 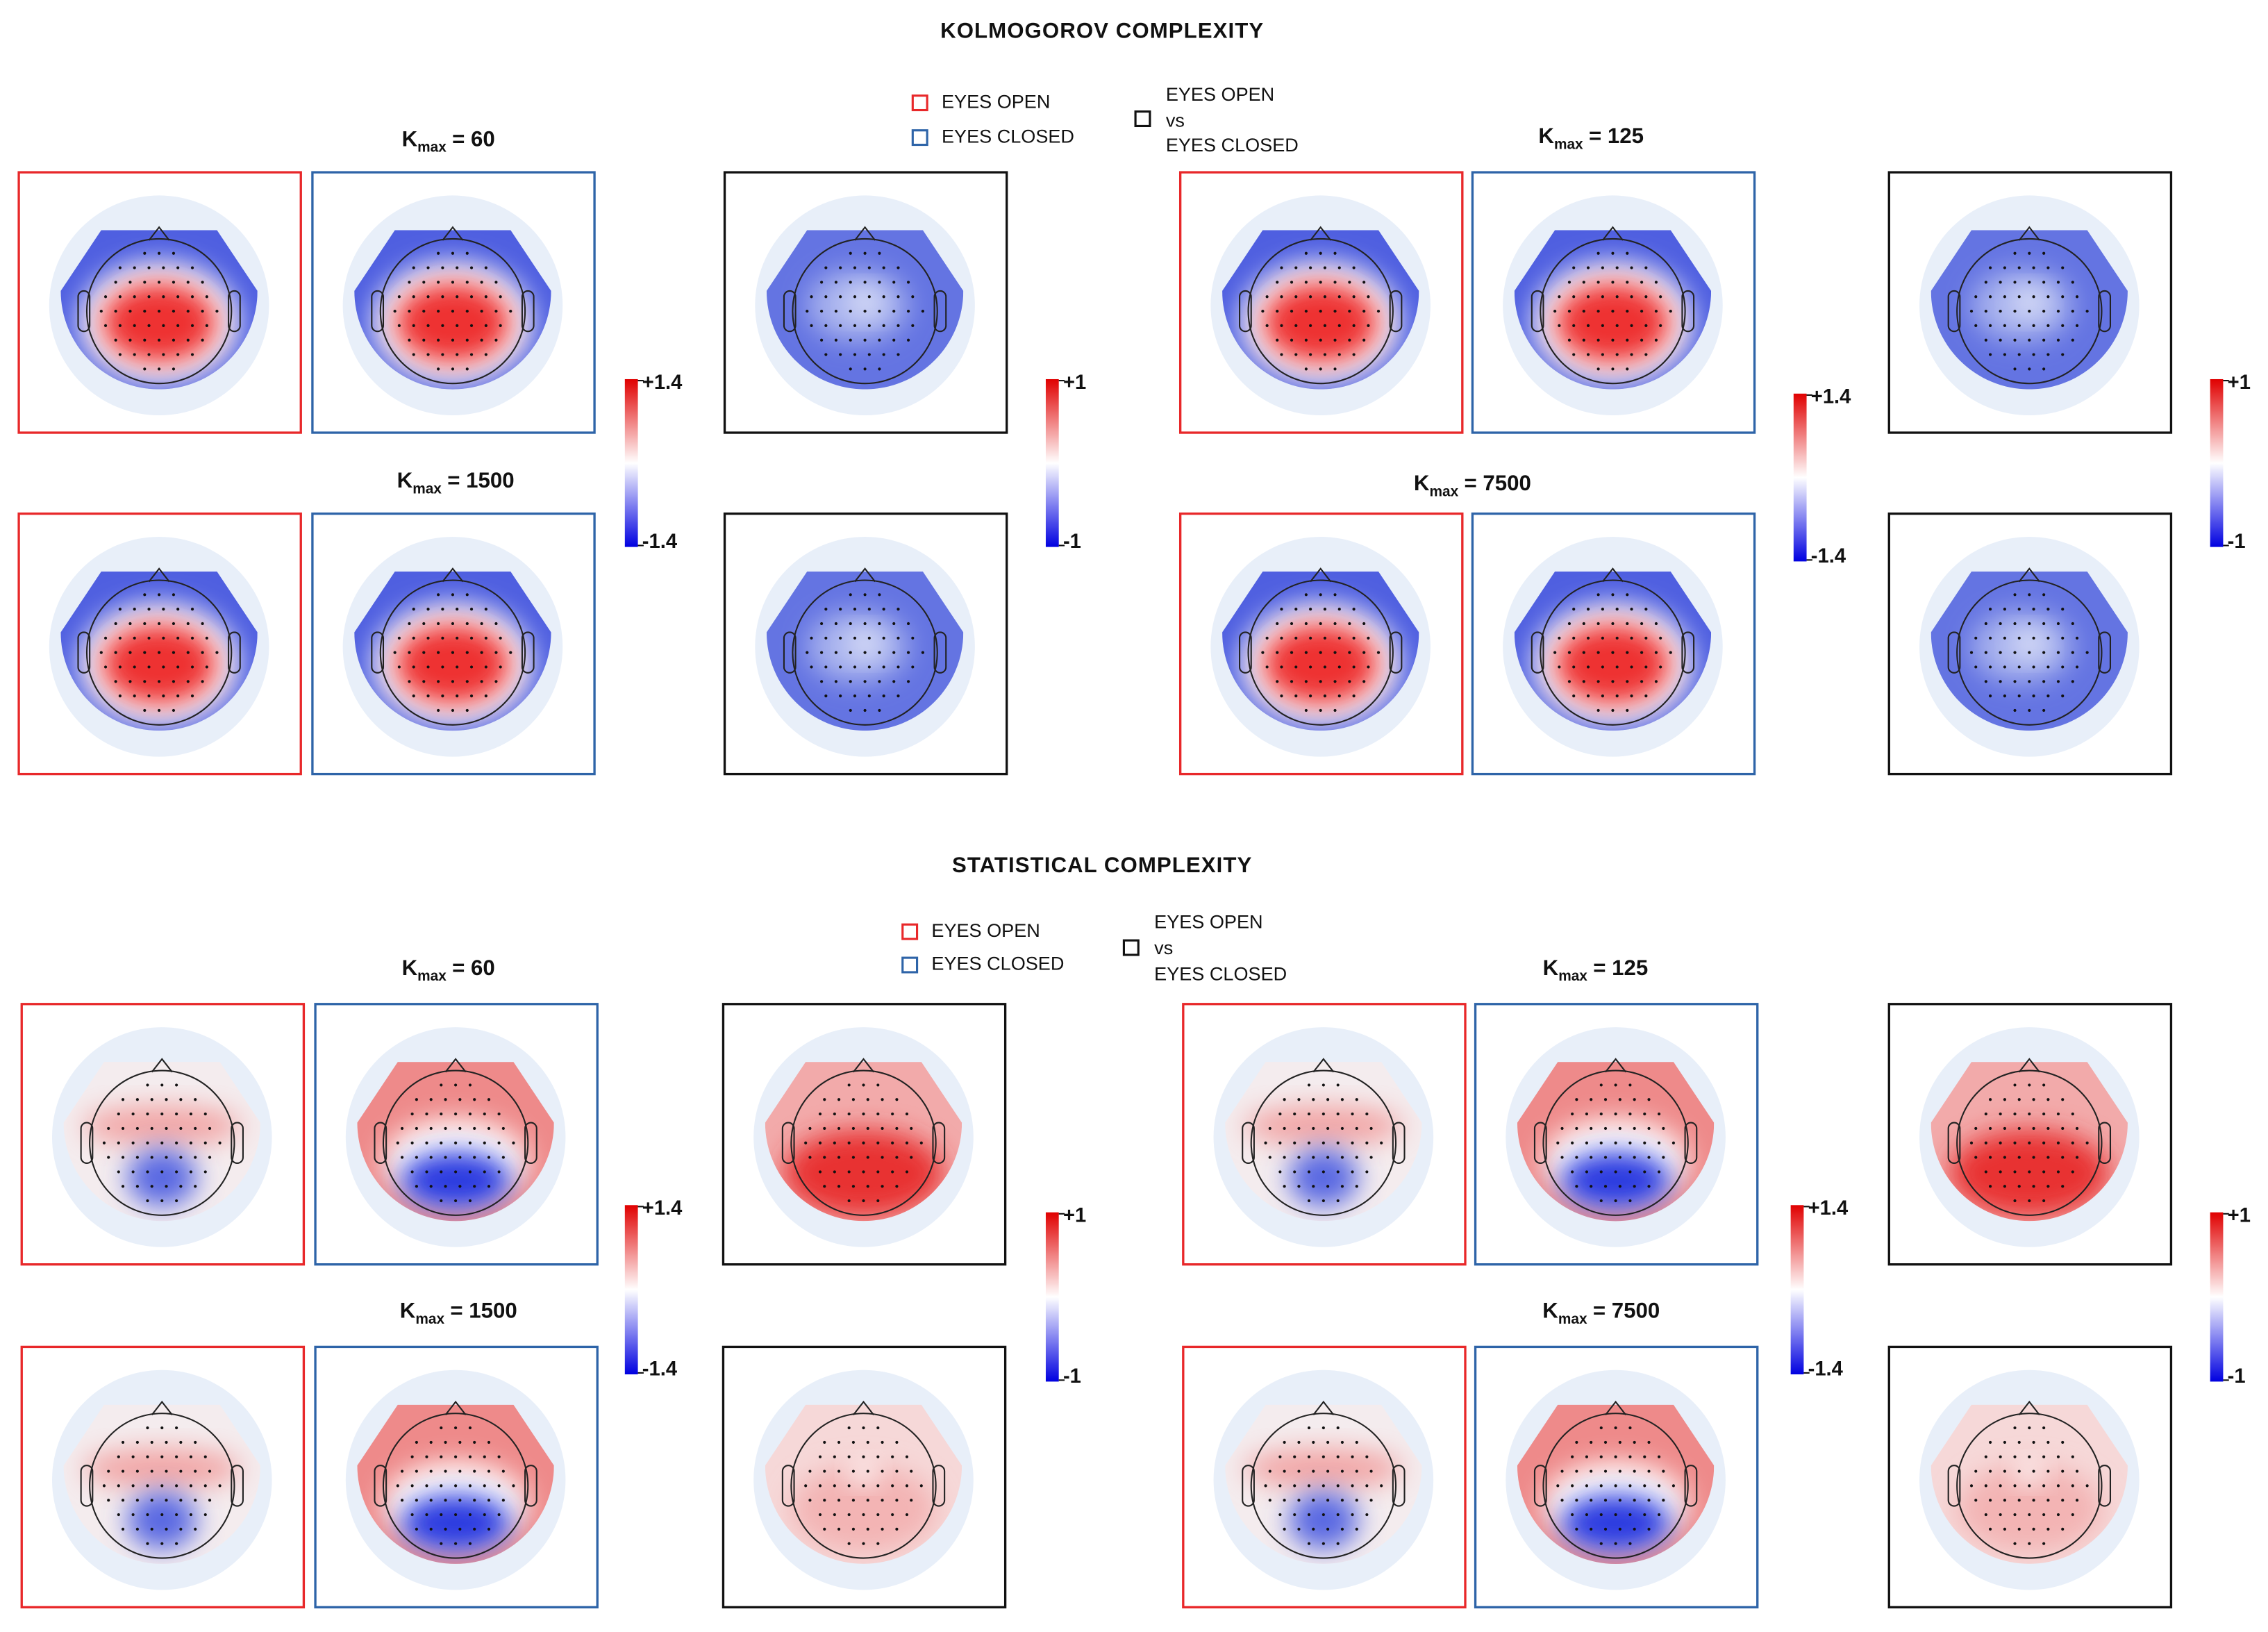 I want to click on colorbar, so click(x=1797, y=1290).